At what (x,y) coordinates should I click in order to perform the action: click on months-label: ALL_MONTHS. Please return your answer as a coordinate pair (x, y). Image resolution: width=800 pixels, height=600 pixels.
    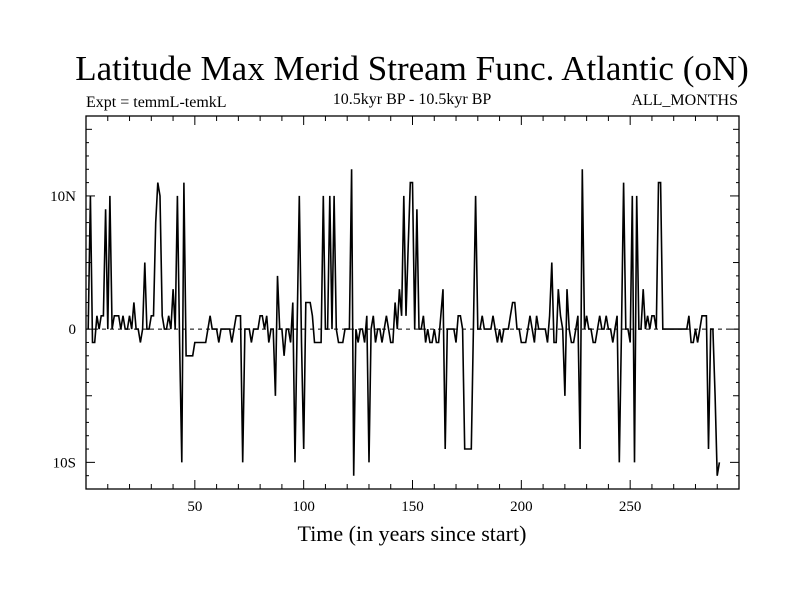
    Looking at the image, I should click on (684, 100).